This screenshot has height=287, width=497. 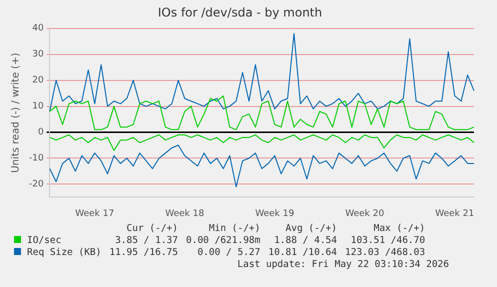 What do you see at coordinates (146, 241) in the screenshot?
I see `text: 3.85 / 1.37` at bounding box center [146, 241].